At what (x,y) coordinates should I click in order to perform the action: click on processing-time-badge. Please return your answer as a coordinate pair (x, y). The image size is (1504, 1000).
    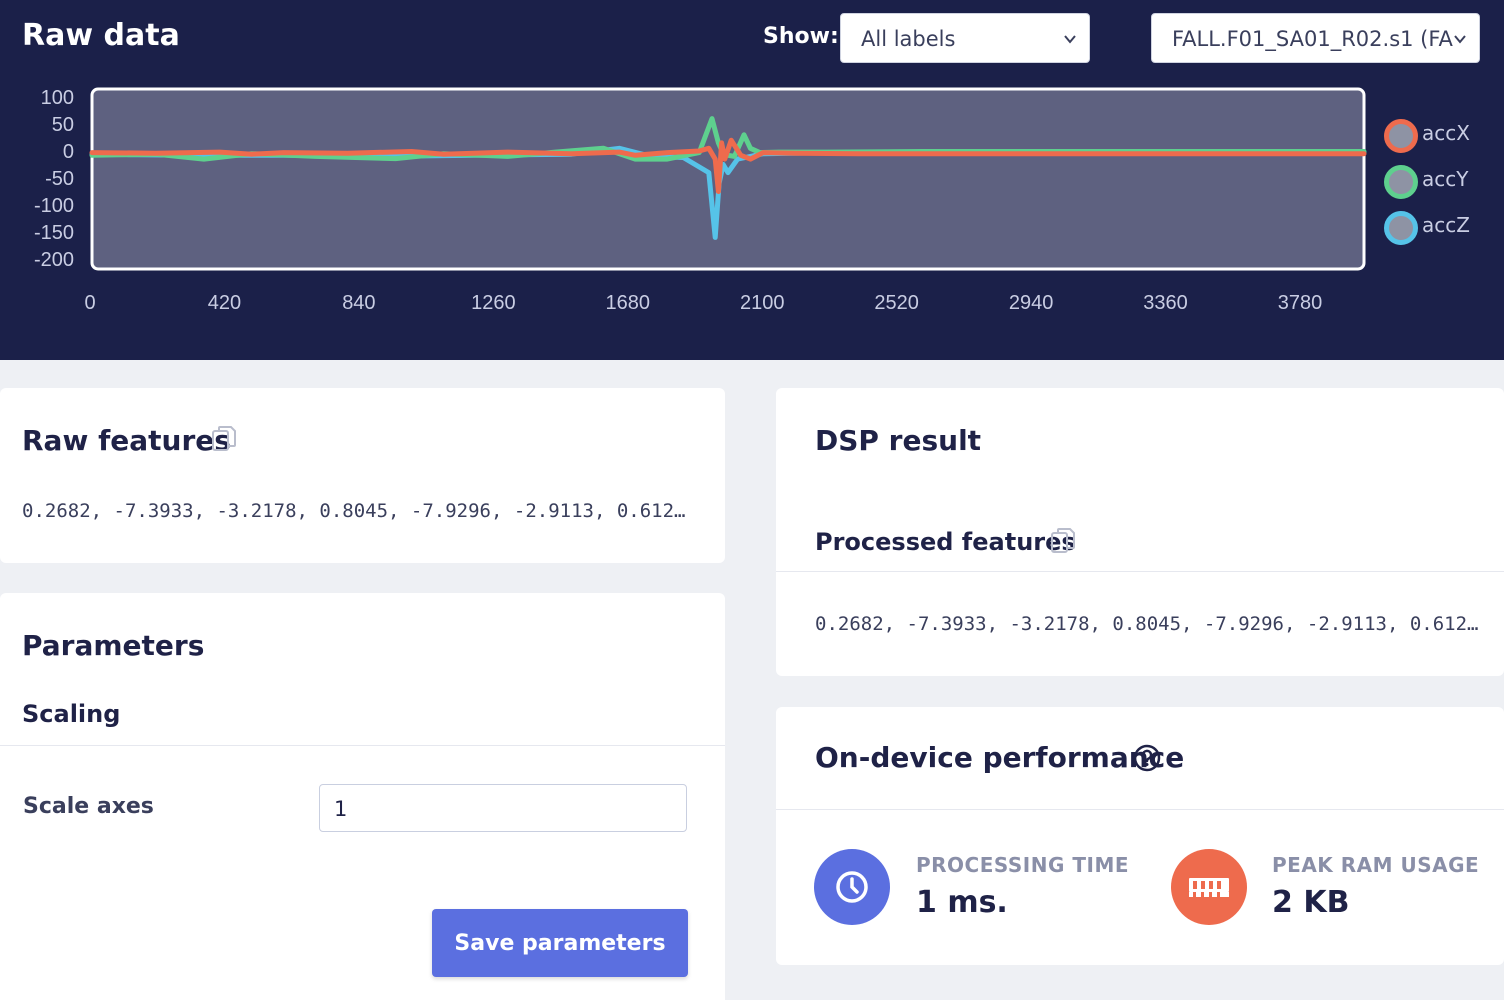
    Looking at the image, I should click on (852, 887).